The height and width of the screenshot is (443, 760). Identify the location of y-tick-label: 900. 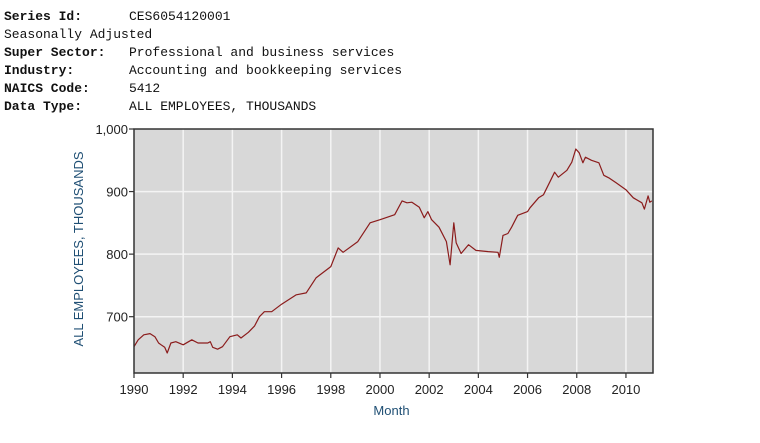
(117, 192).